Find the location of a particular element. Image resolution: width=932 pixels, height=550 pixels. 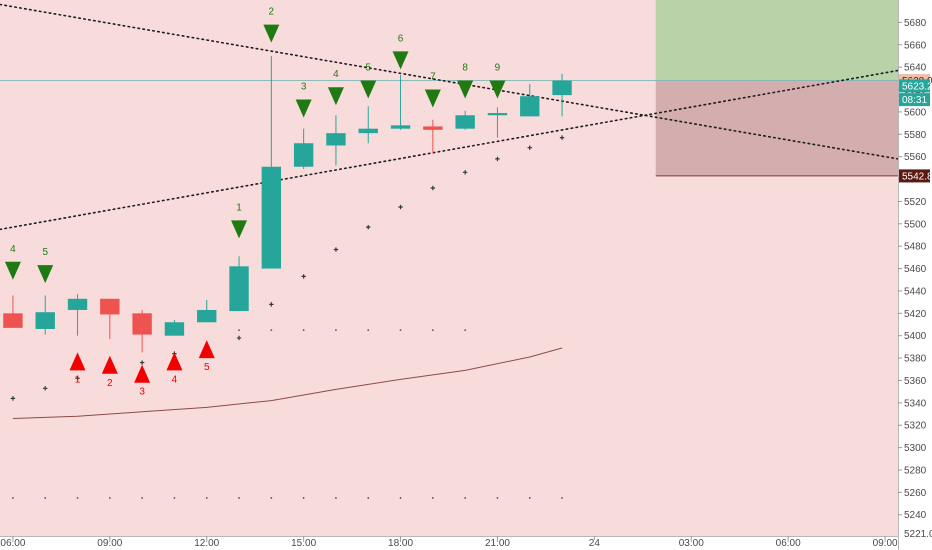

y-tick-label: 5600 is located at coordinates (915, 112).